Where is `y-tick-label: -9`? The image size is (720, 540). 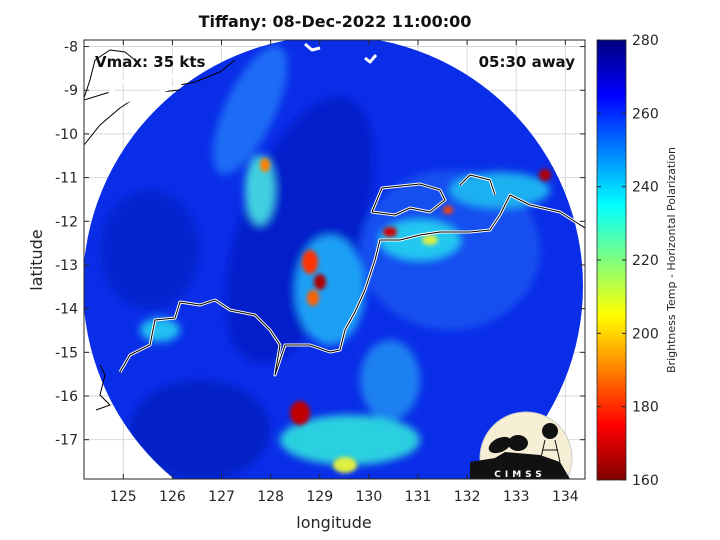
y-tick-label: -9 is located at coordinates (71, 91).